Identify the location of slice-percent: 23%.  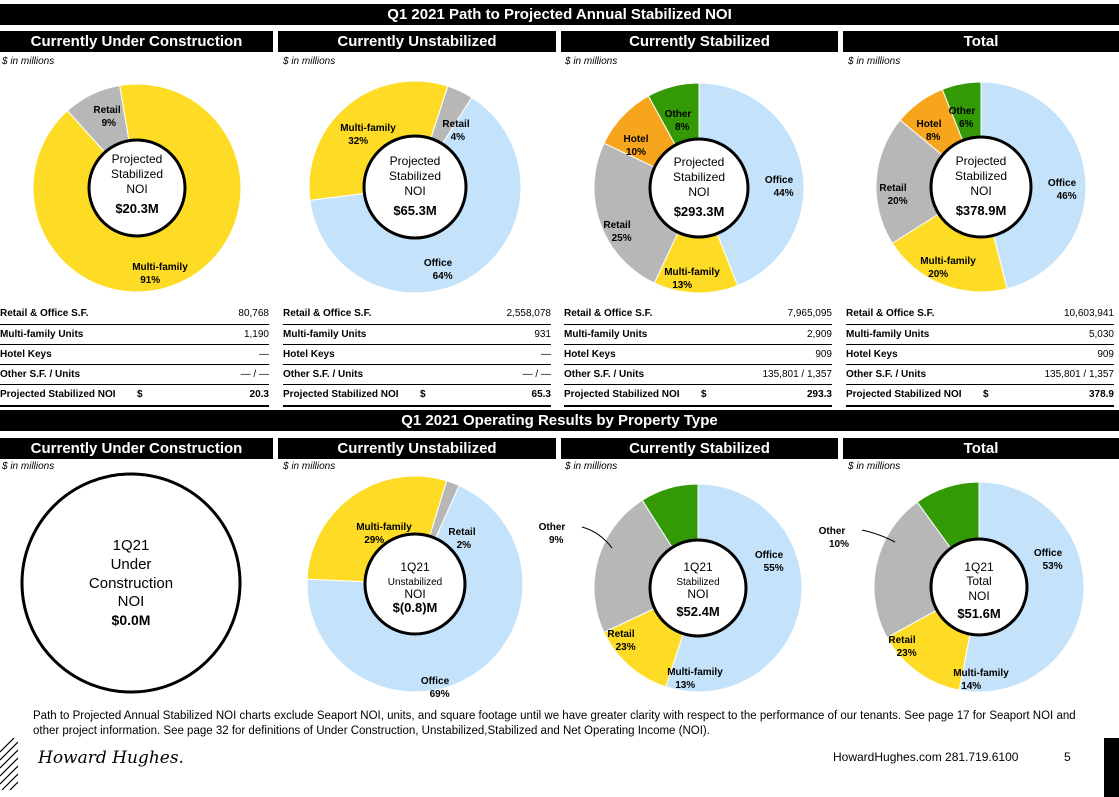
(626, 647).